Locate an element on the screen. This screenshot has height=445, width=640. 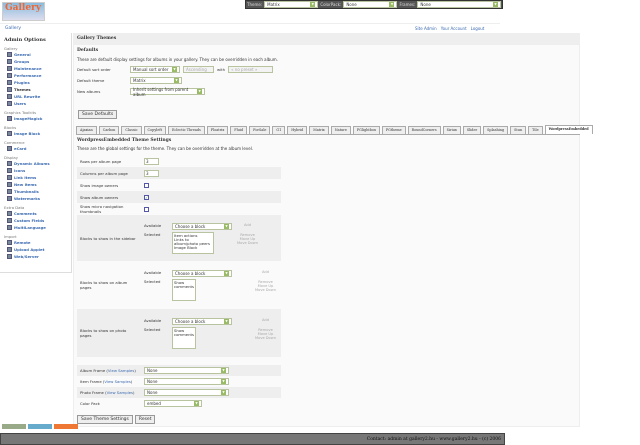
tab-classic: Classic is located at coordinates (131, 130).